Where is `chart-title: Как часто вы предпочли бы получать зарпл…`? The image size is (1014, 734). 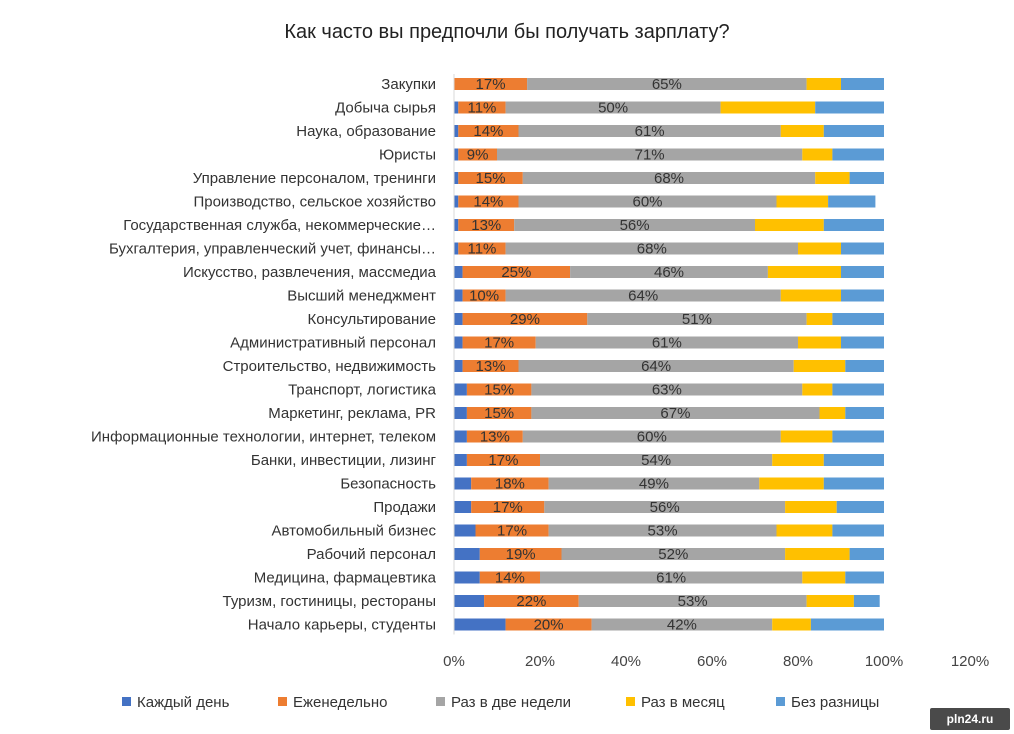 chart-title: Как часто вы предпочли бы получать зарпл… is located at coordinates (506, 32).